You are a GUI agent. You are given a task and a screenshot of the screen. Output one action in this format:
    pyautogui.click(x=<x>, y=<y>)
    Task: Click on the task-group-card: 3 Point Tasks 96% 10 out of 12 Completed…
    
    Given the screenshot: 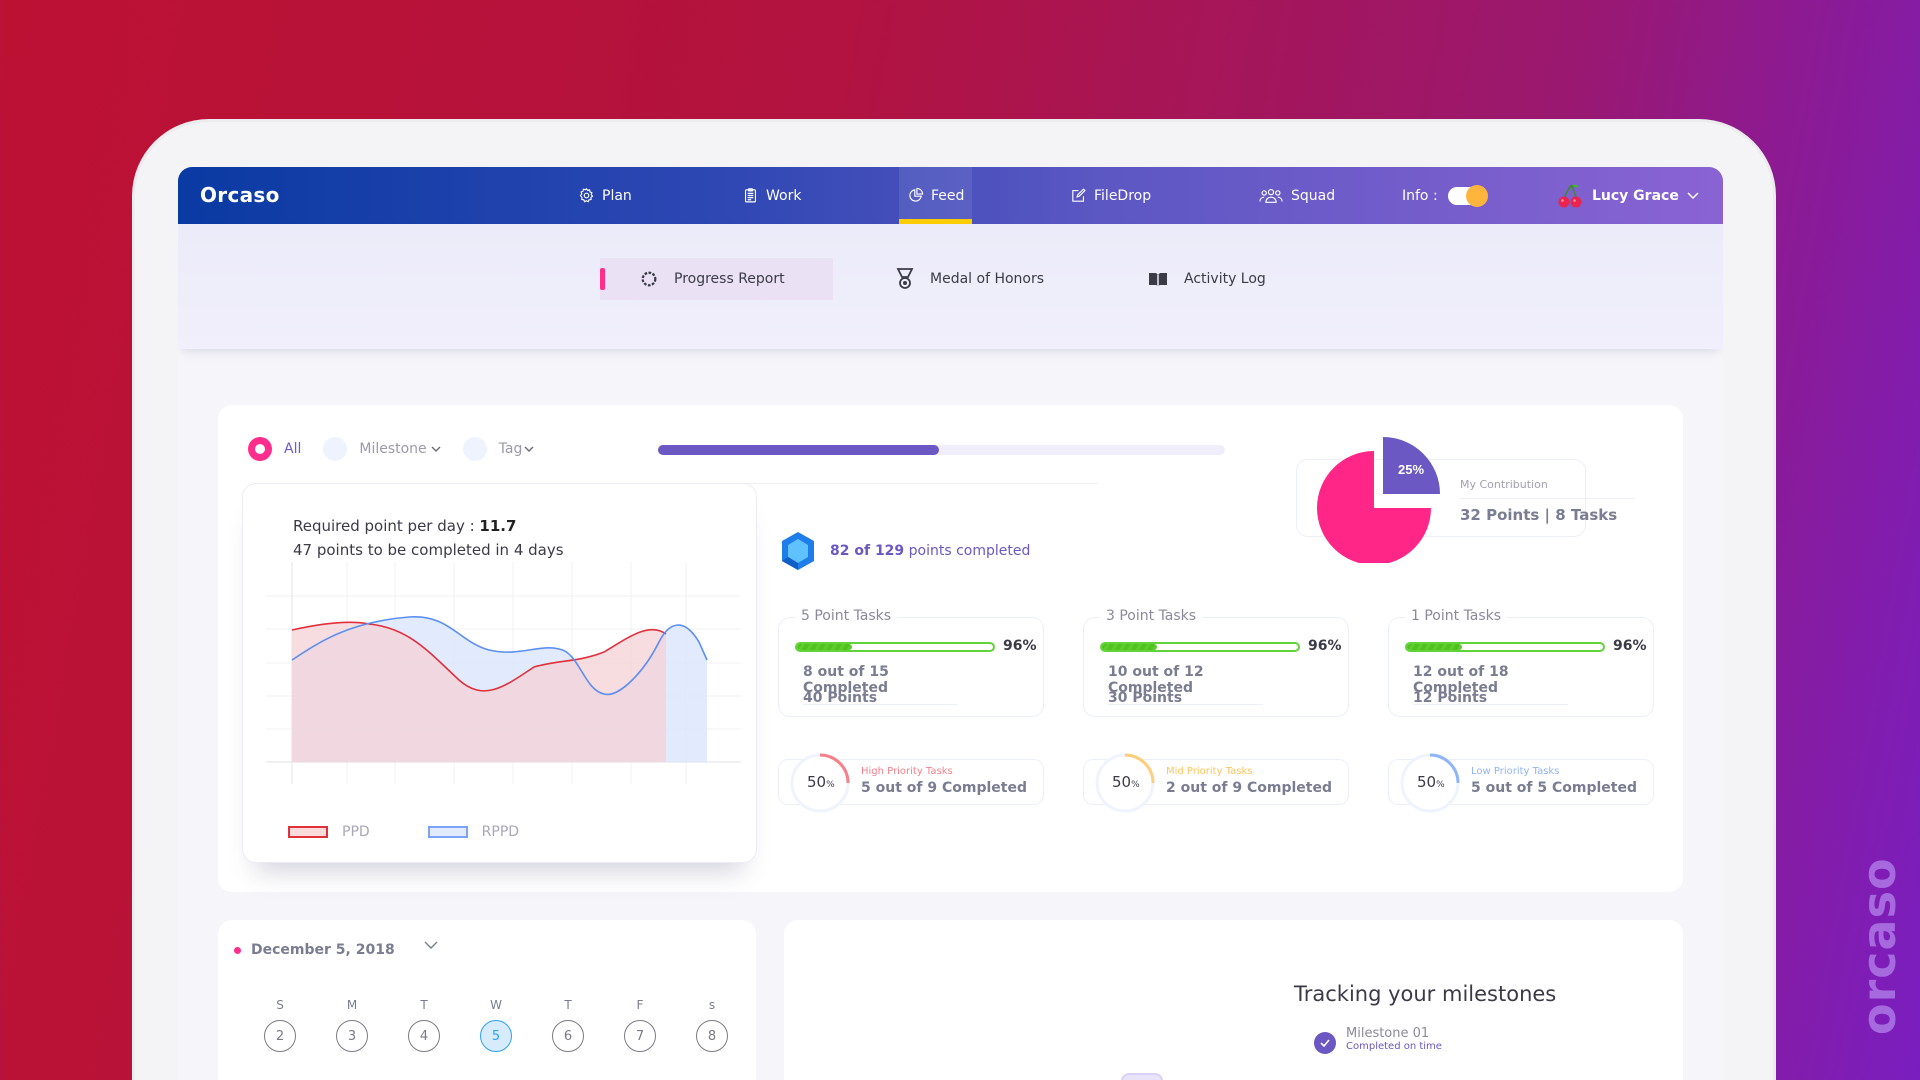 What is the action you would take?
    pyautogui.click(x=1216, y=662)
    